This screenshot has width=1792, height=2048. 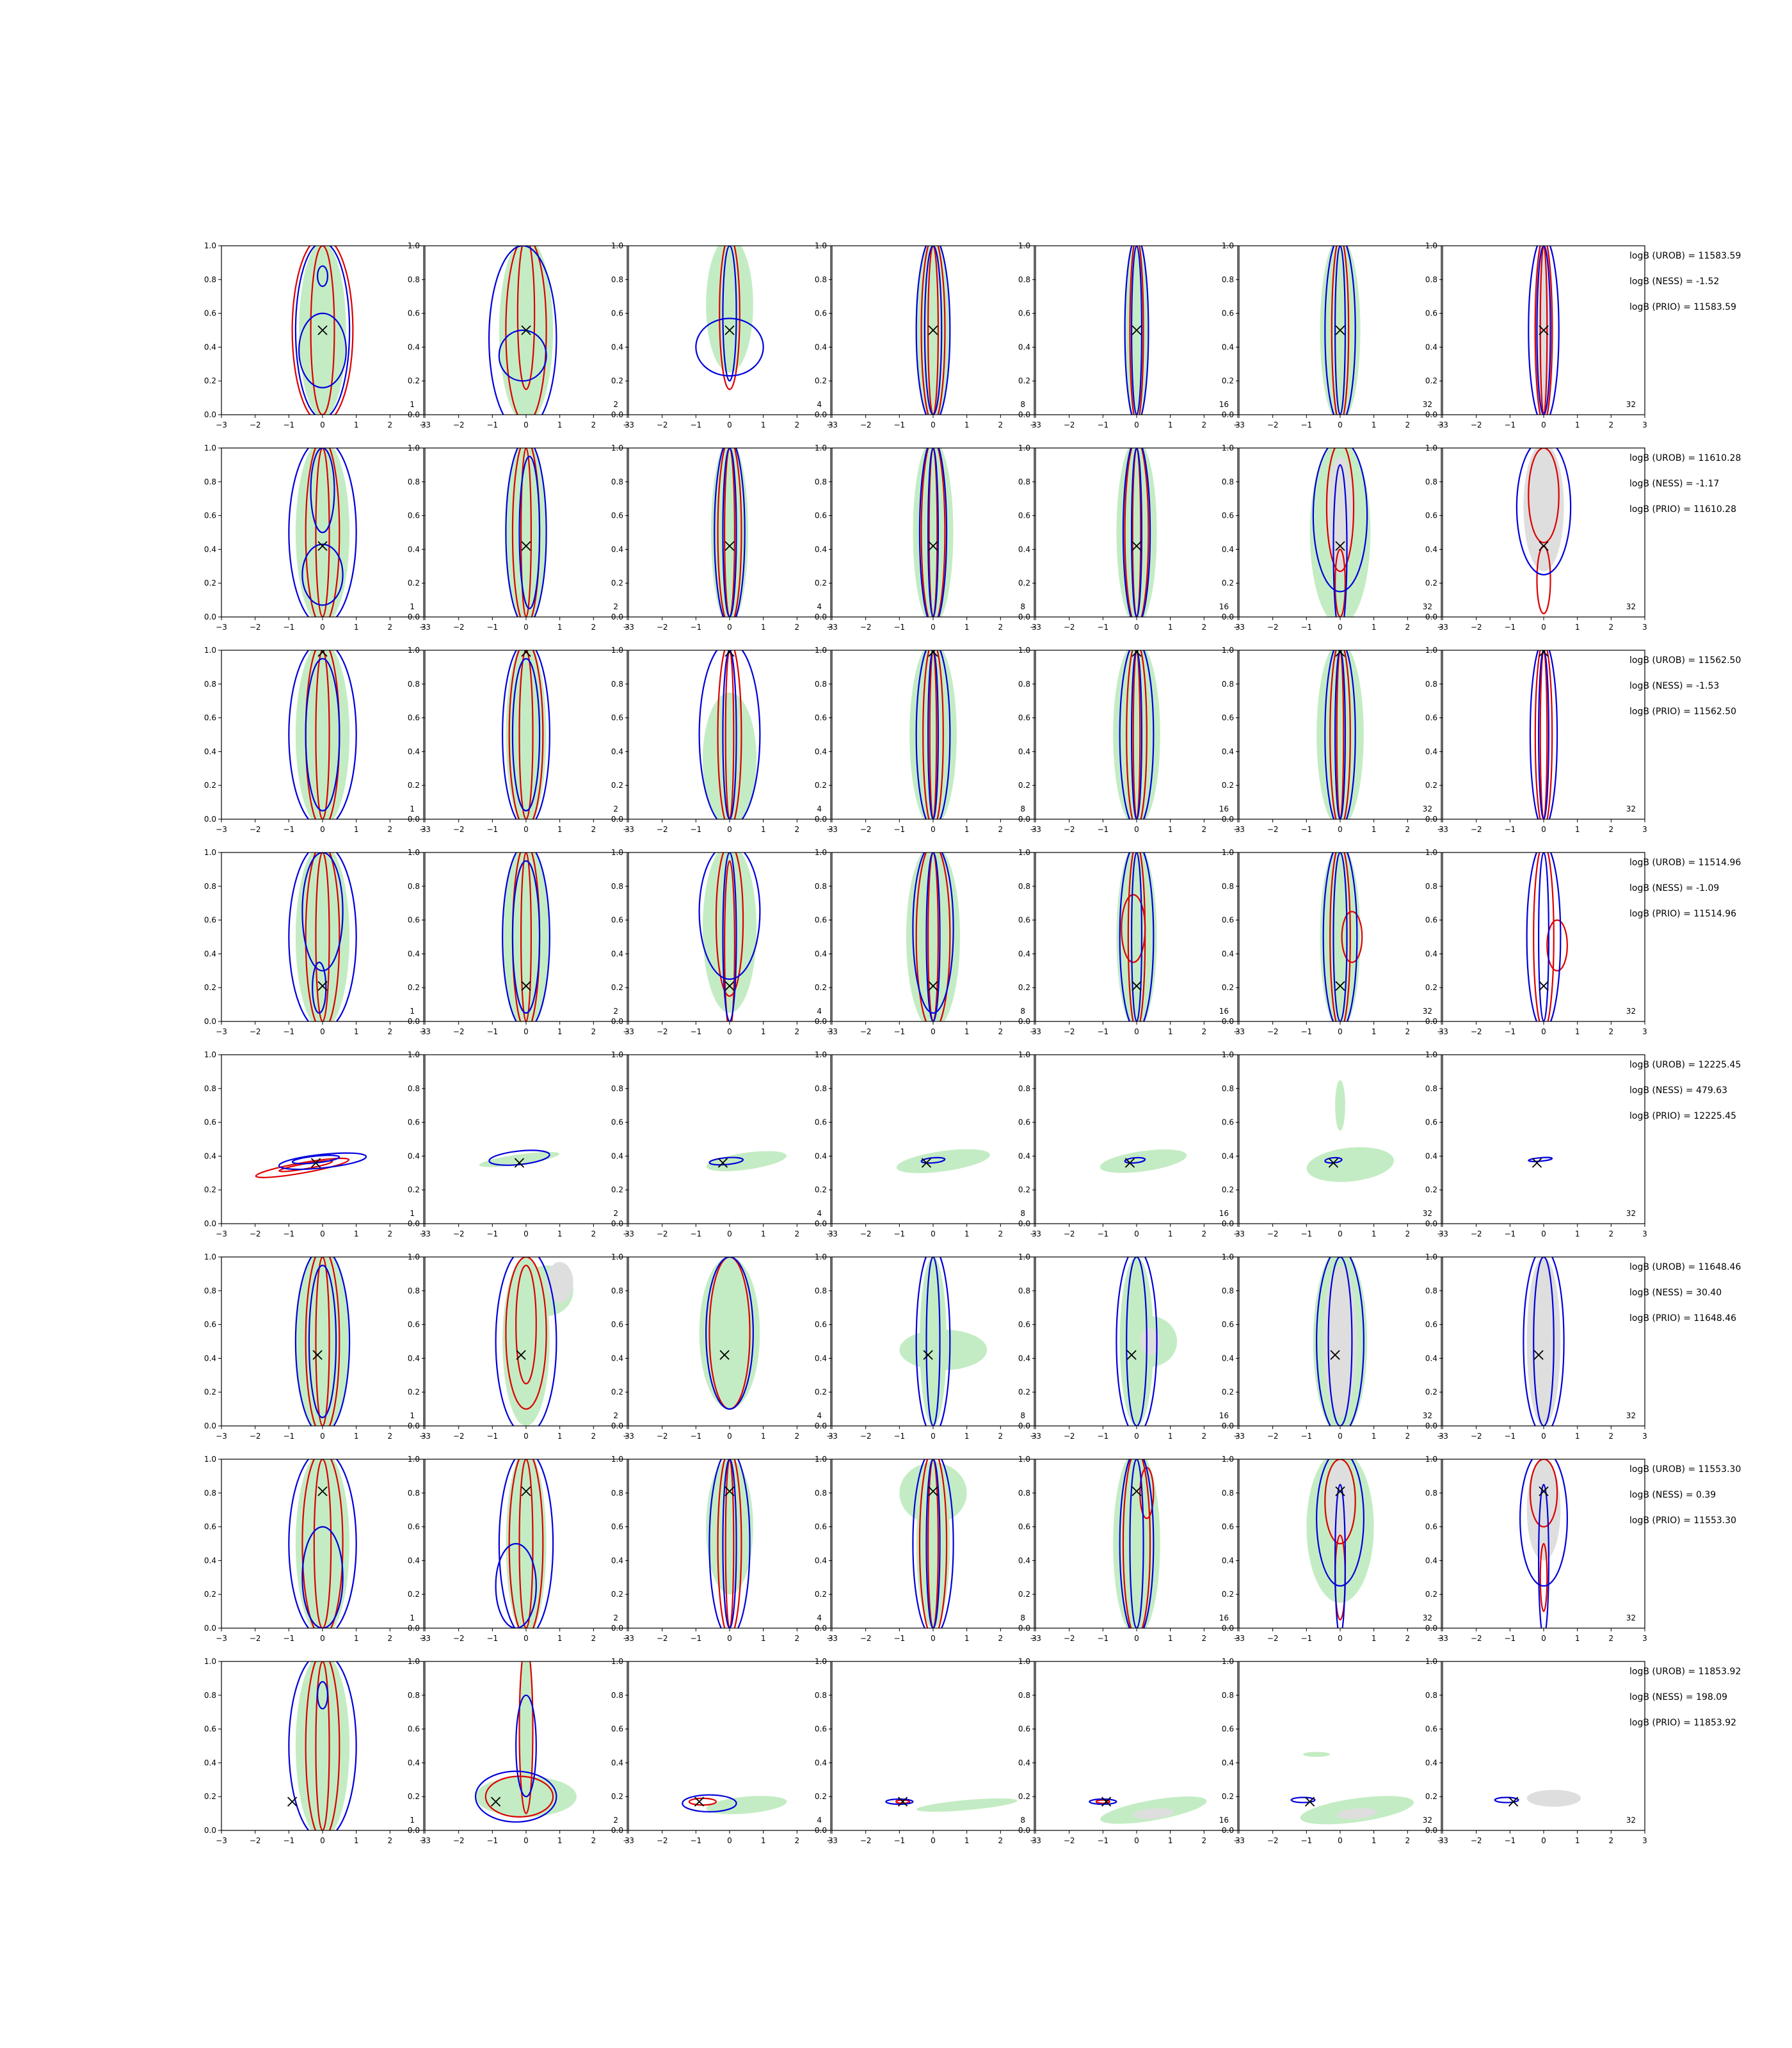 I want to click on subplot-corner-label: 1, so click(x=412, y=1617).